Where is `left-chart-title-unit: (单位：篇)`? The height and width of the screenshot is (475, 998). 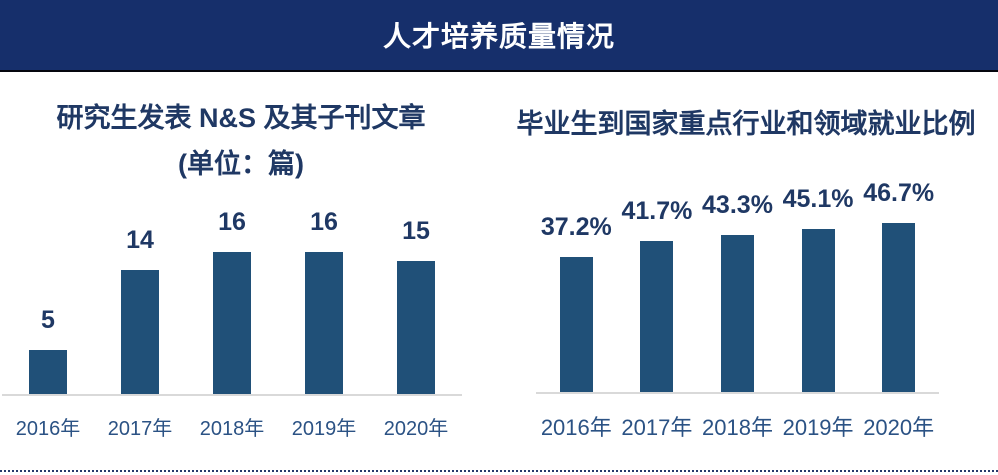 left-chart-title-unit: (单位：篇) is located at coordinates (241, 163).